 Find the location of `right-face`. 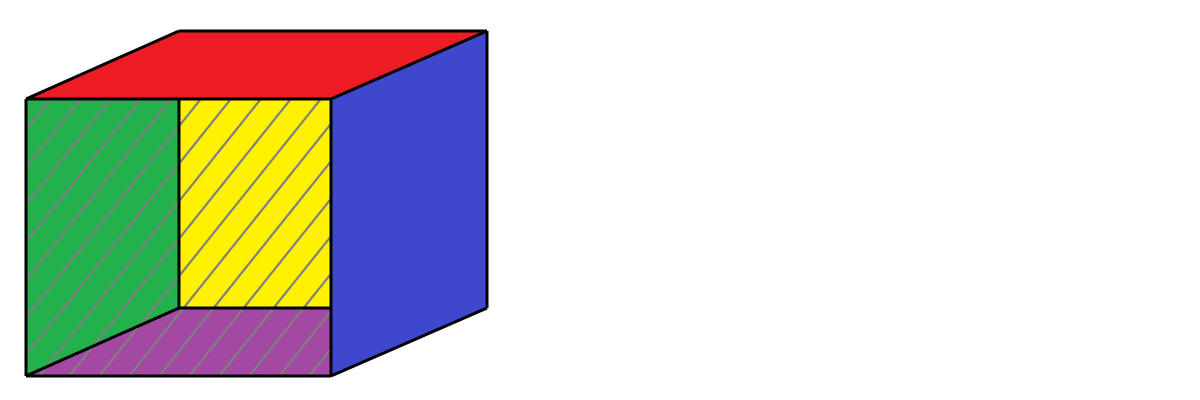

right-face is located at coordinates (409, 203).